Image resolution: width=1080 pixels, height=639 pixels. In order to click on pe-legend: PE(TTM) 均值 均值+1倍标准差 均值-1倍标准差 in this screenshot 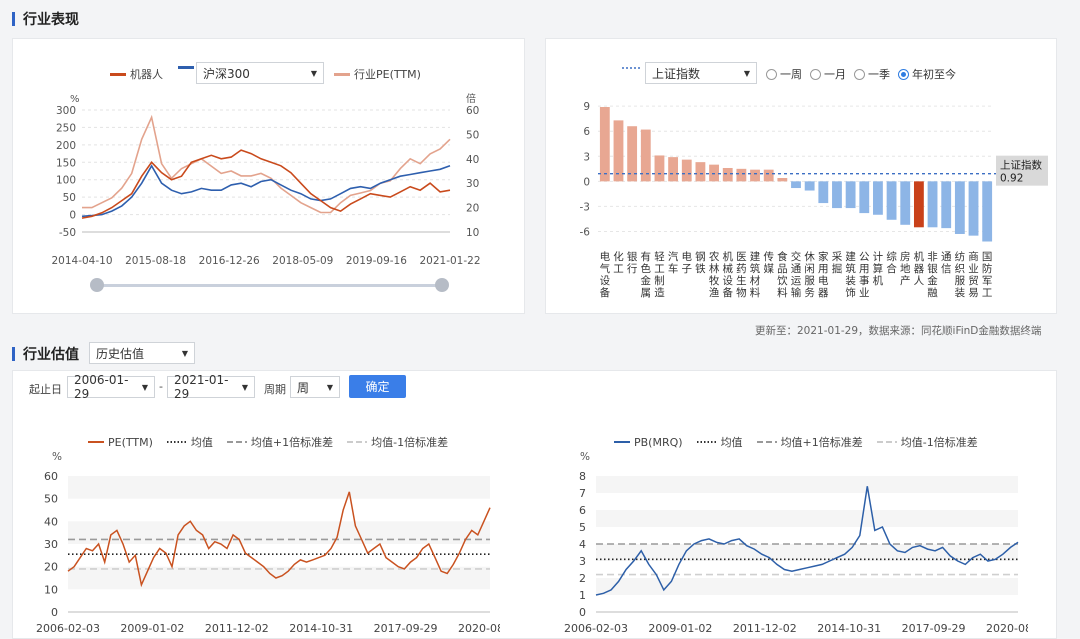, I will do `click(268, 442)`.